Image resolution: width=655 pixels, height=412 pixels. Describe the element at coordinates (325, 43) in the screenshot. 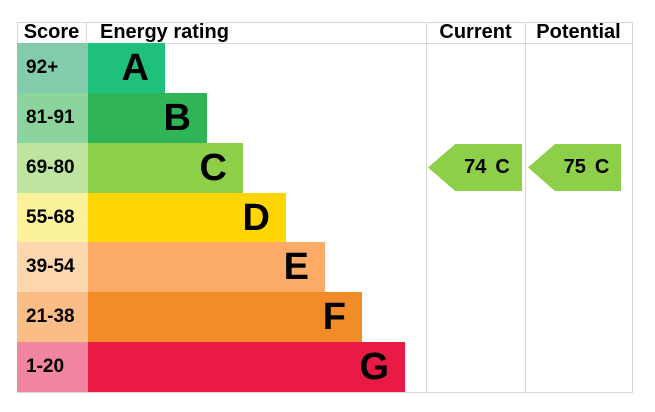

I see `header-underline` at that location.